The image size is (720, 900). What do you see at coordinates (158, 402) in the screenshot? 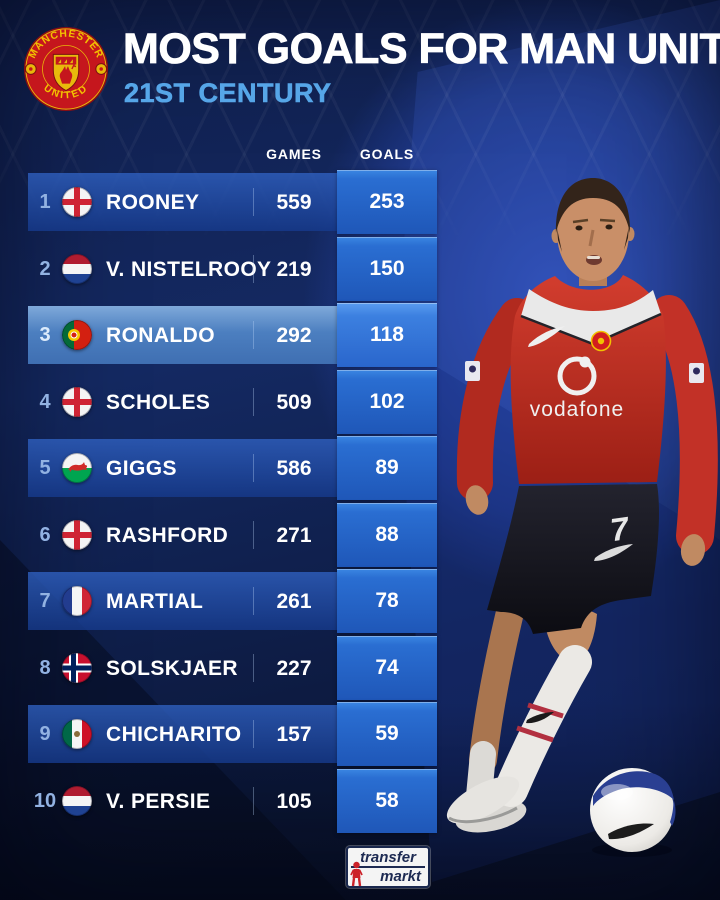
I see `player-name: SCHOLES` at bounding box center [158, 402].